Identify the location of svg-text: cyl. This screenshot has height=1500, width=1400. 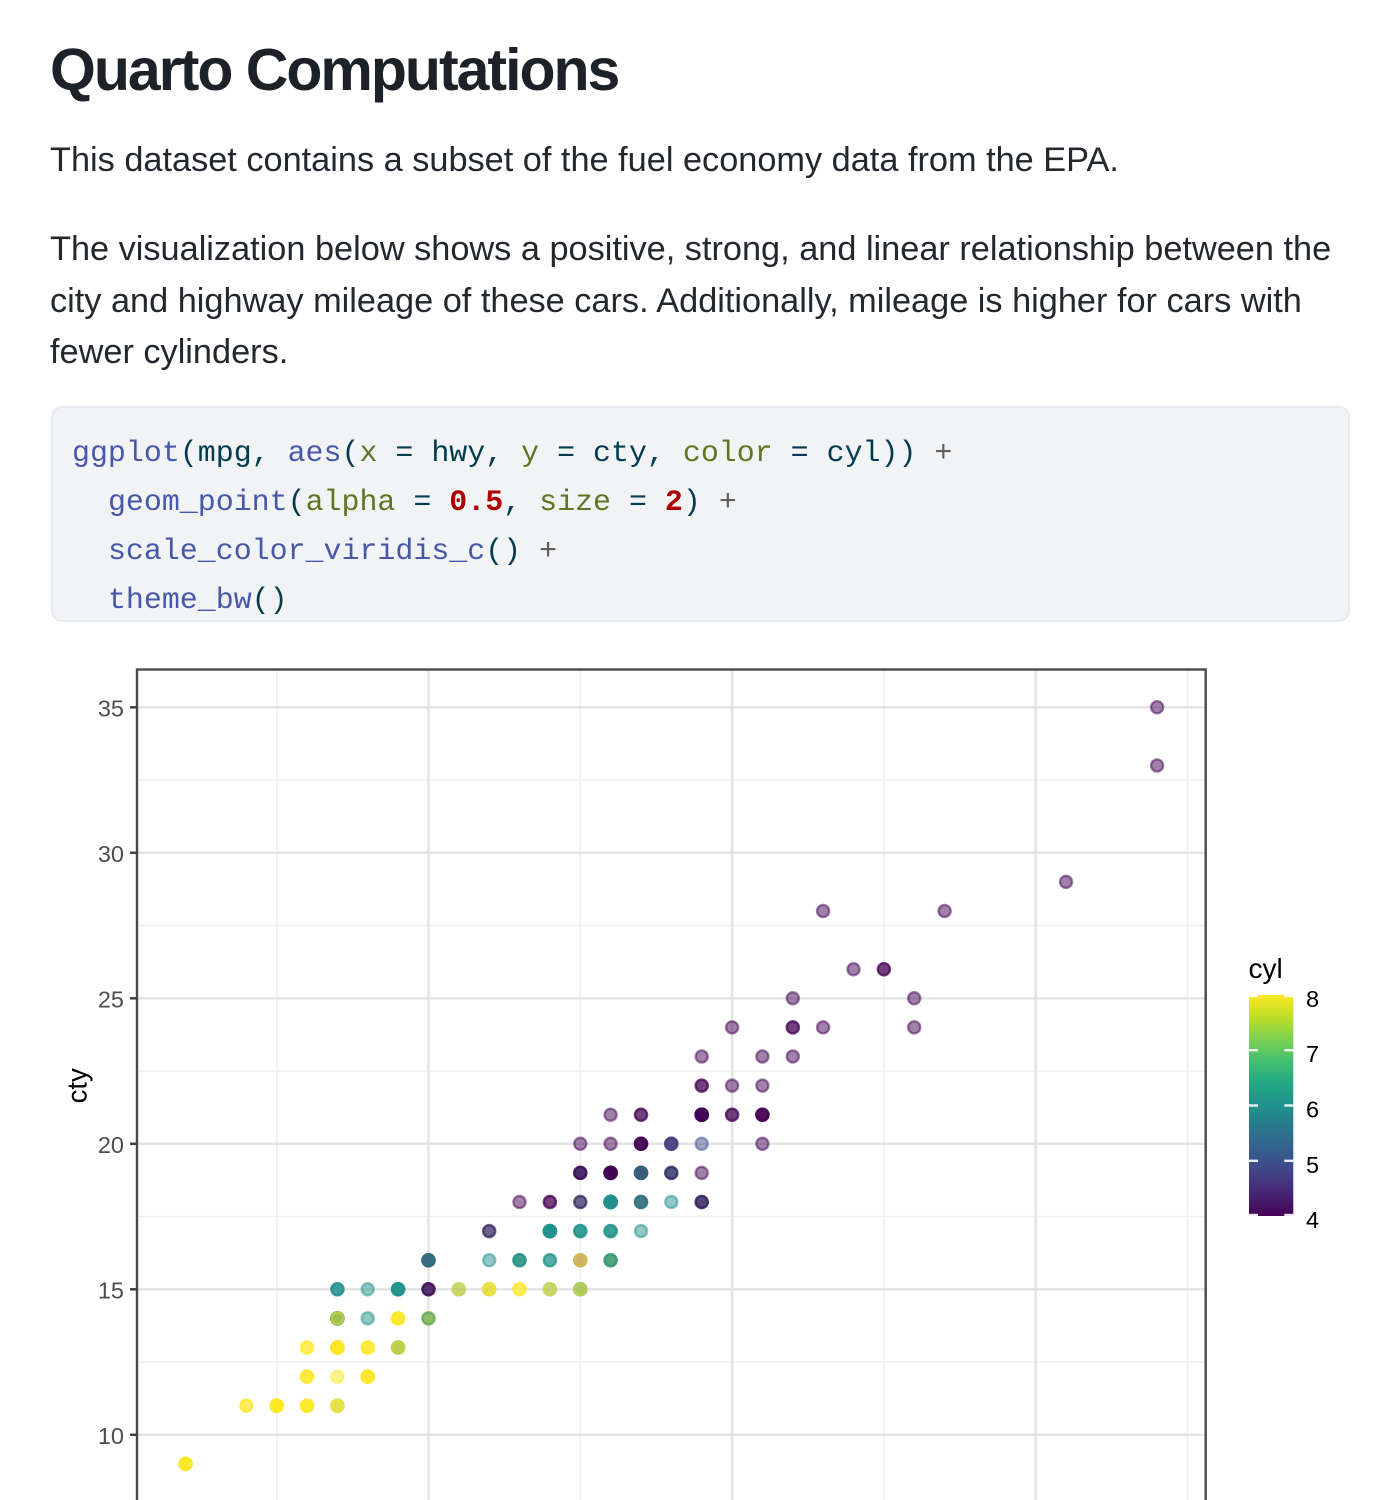
(1266, 968).